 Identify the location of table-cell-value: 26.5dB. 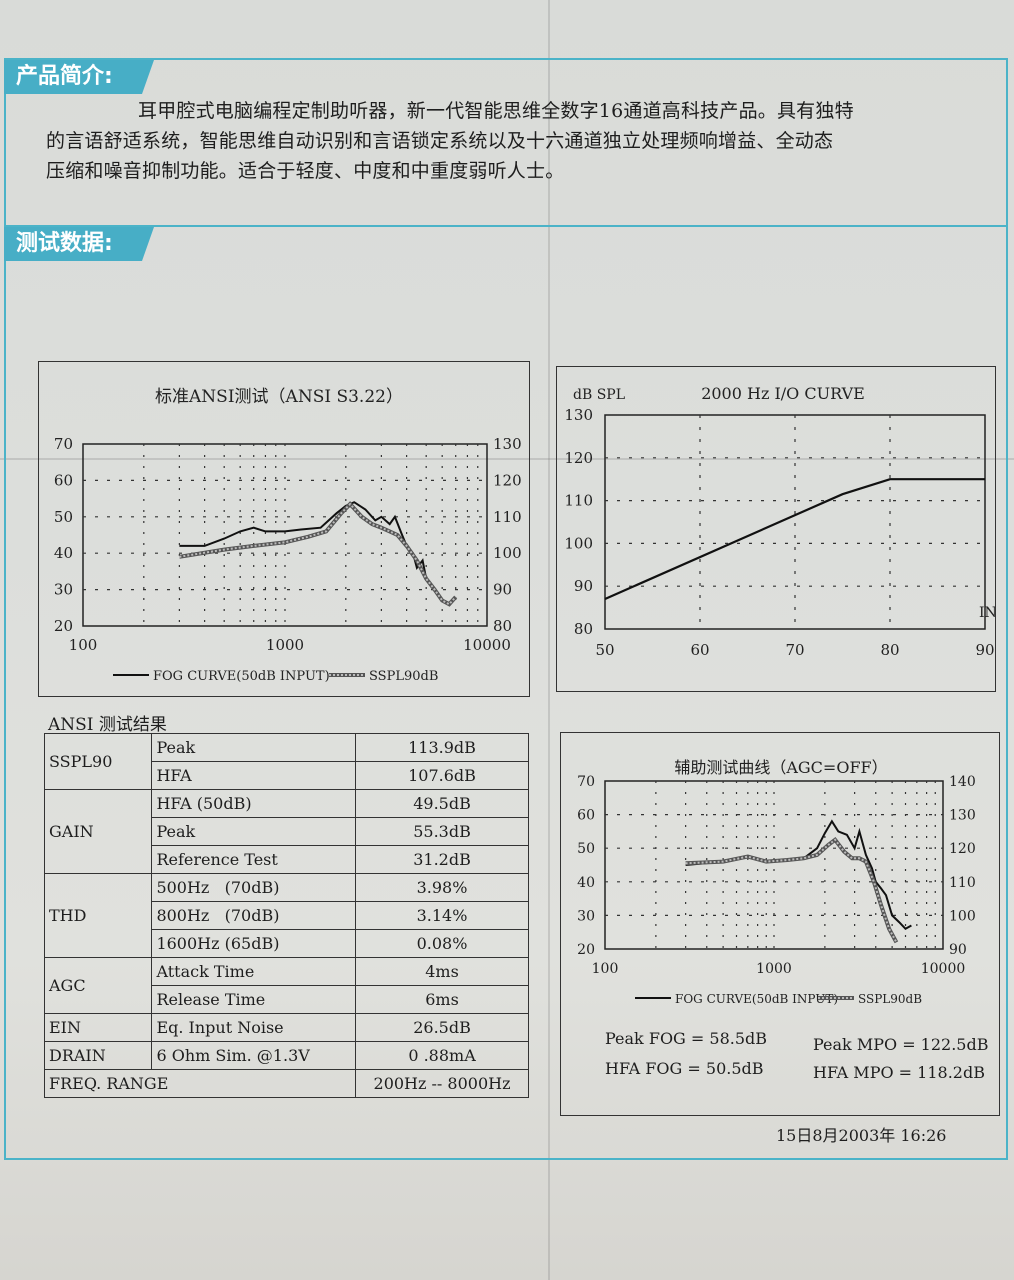
(442, 1027).